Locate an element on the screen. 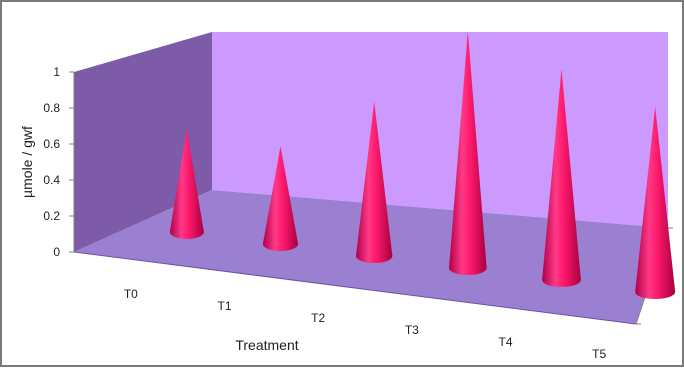  x-axis-title: Treatment is located at coordinates (266, 345).